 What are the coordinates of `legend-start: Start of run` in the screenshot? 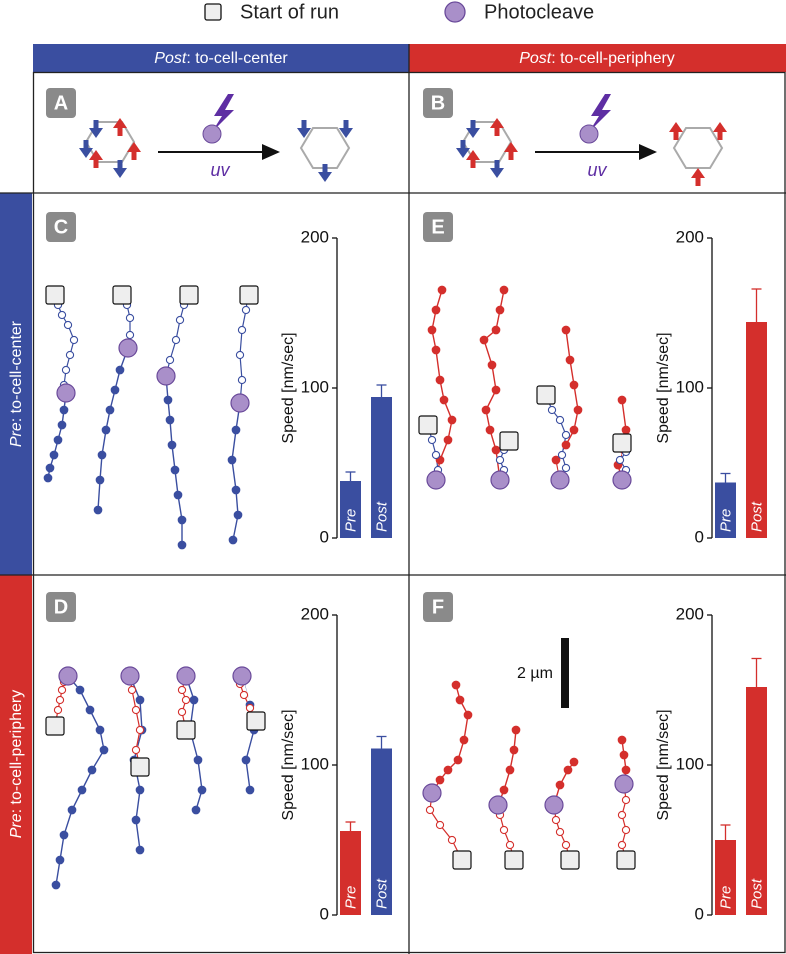 It's located at (289, 12).